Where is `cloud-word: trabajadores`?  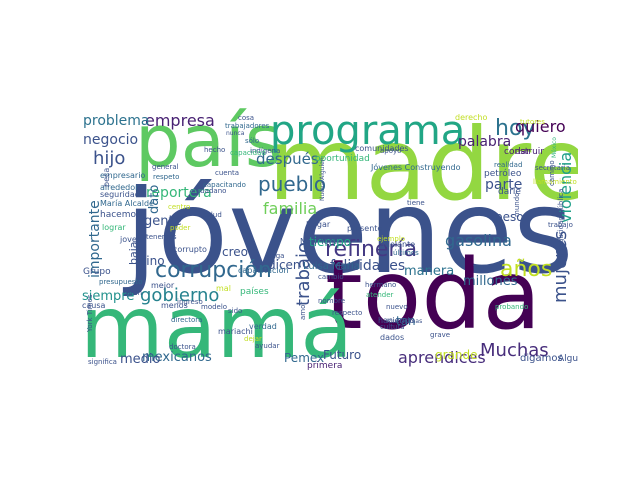
cloud-word: trabajadores is located at coordinates (247, 126).